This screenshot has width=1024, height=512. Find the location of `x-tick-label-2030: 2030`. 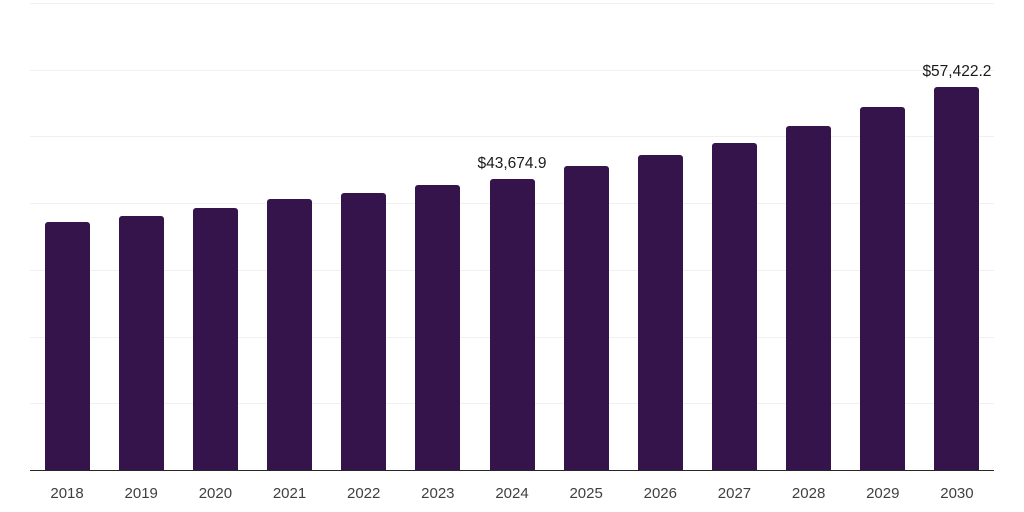

x-tick-label-2030: 2030 is located at coordinates (957, 493).